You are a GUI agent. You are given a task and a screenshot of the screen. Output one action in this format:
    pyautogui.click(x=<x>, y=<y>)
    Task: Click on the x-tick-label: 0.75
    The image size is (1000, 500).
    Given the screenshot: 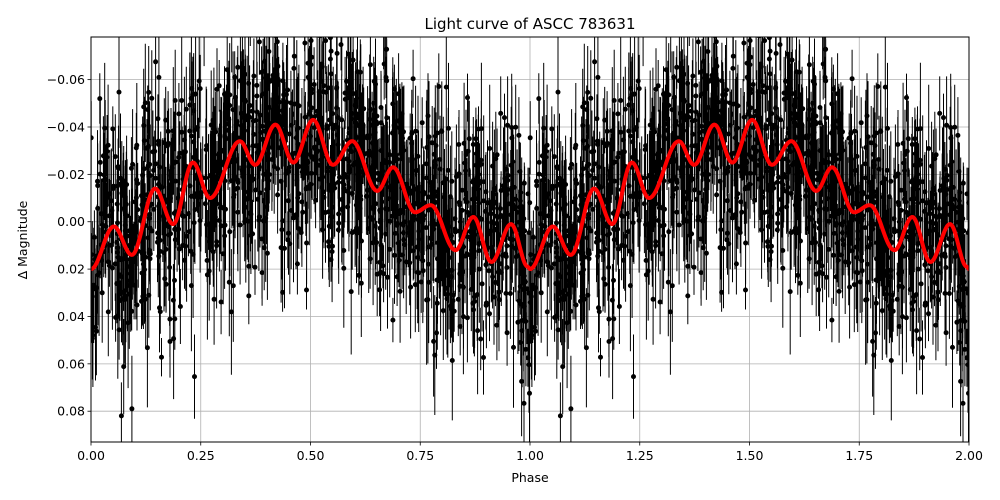 What is the action you would take?
    pyautogui.click(x=420, y=455)
    